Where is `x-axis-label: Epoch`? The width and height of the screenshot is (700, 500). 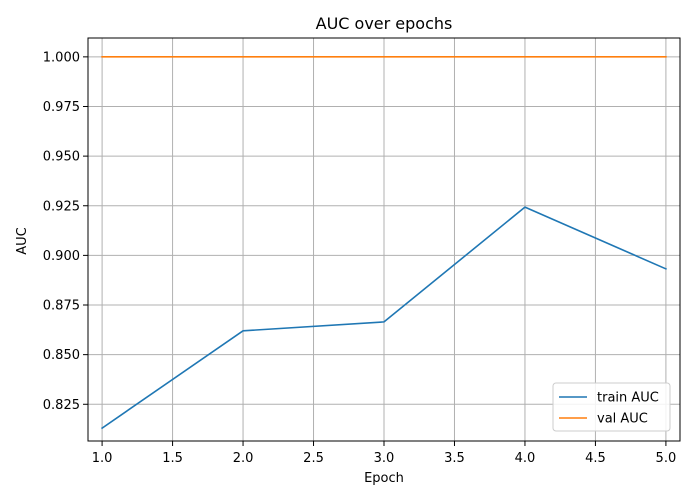 x-axis-label: Epoch is located at coordinates (384, 478).